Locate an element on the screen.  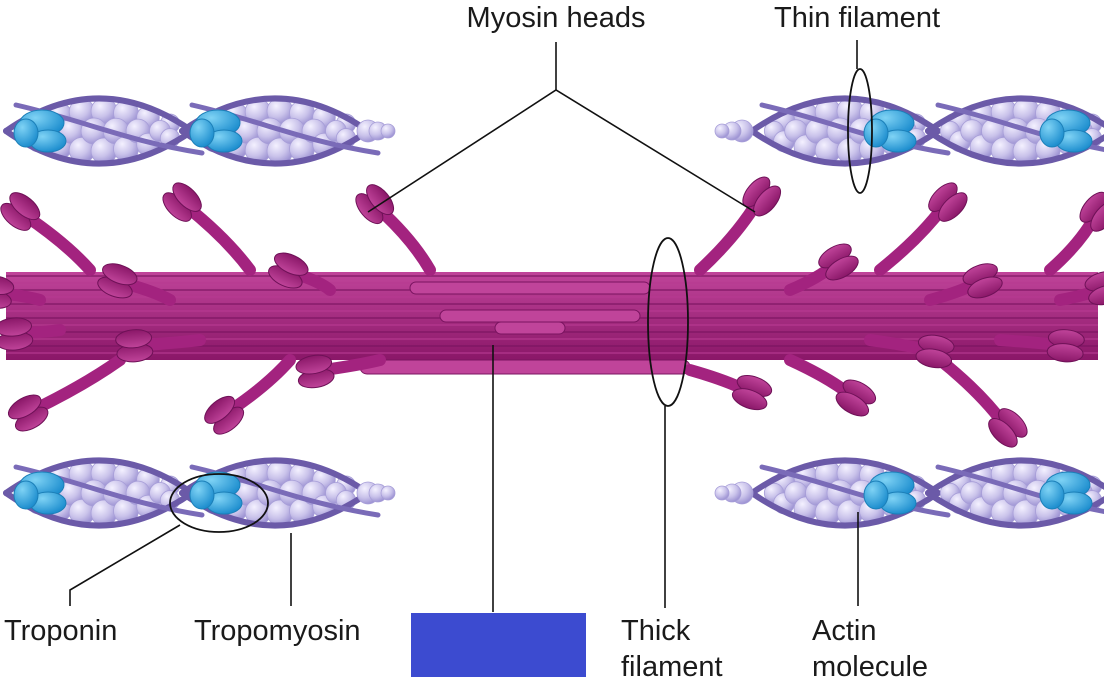
actin-molecule-label-line1: Actin is located at coordinates (844, 631).